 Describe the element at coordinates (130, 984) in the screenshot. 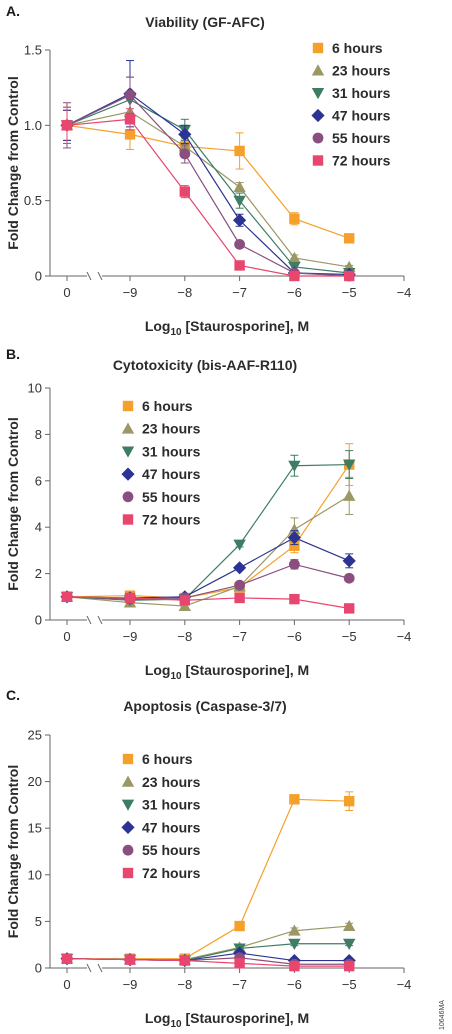

I see `x-tick-label: −9` at that location.